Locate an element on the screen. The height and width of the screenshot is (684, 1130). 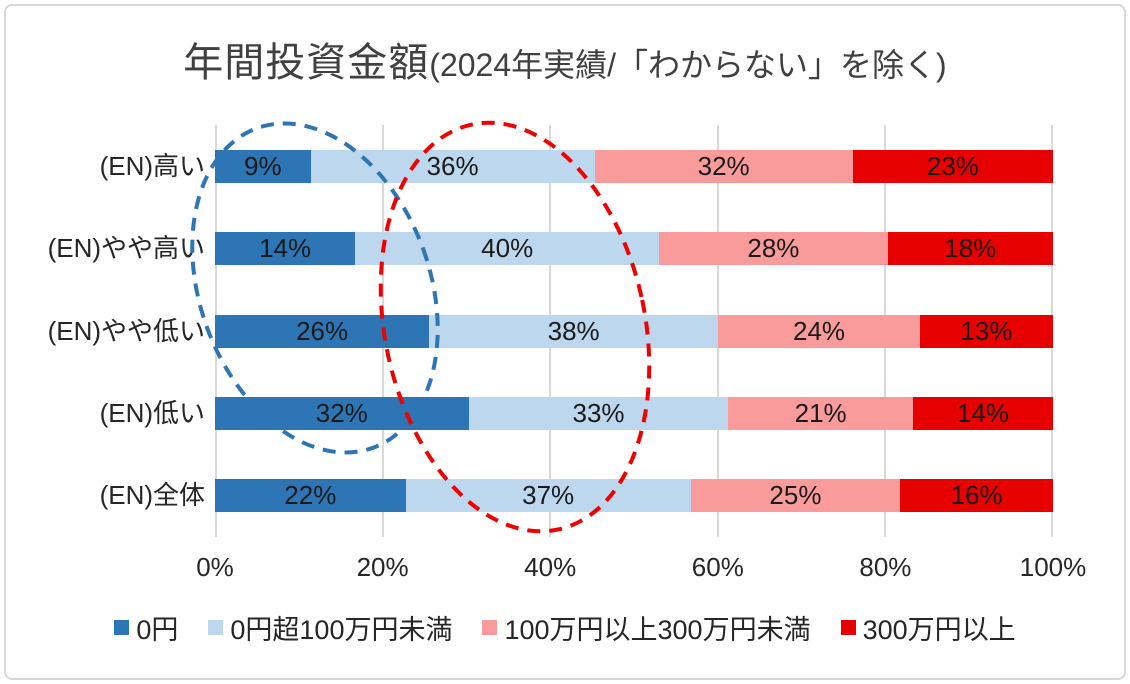
bar-value-label: 13% is located at coordinates (986, 330).